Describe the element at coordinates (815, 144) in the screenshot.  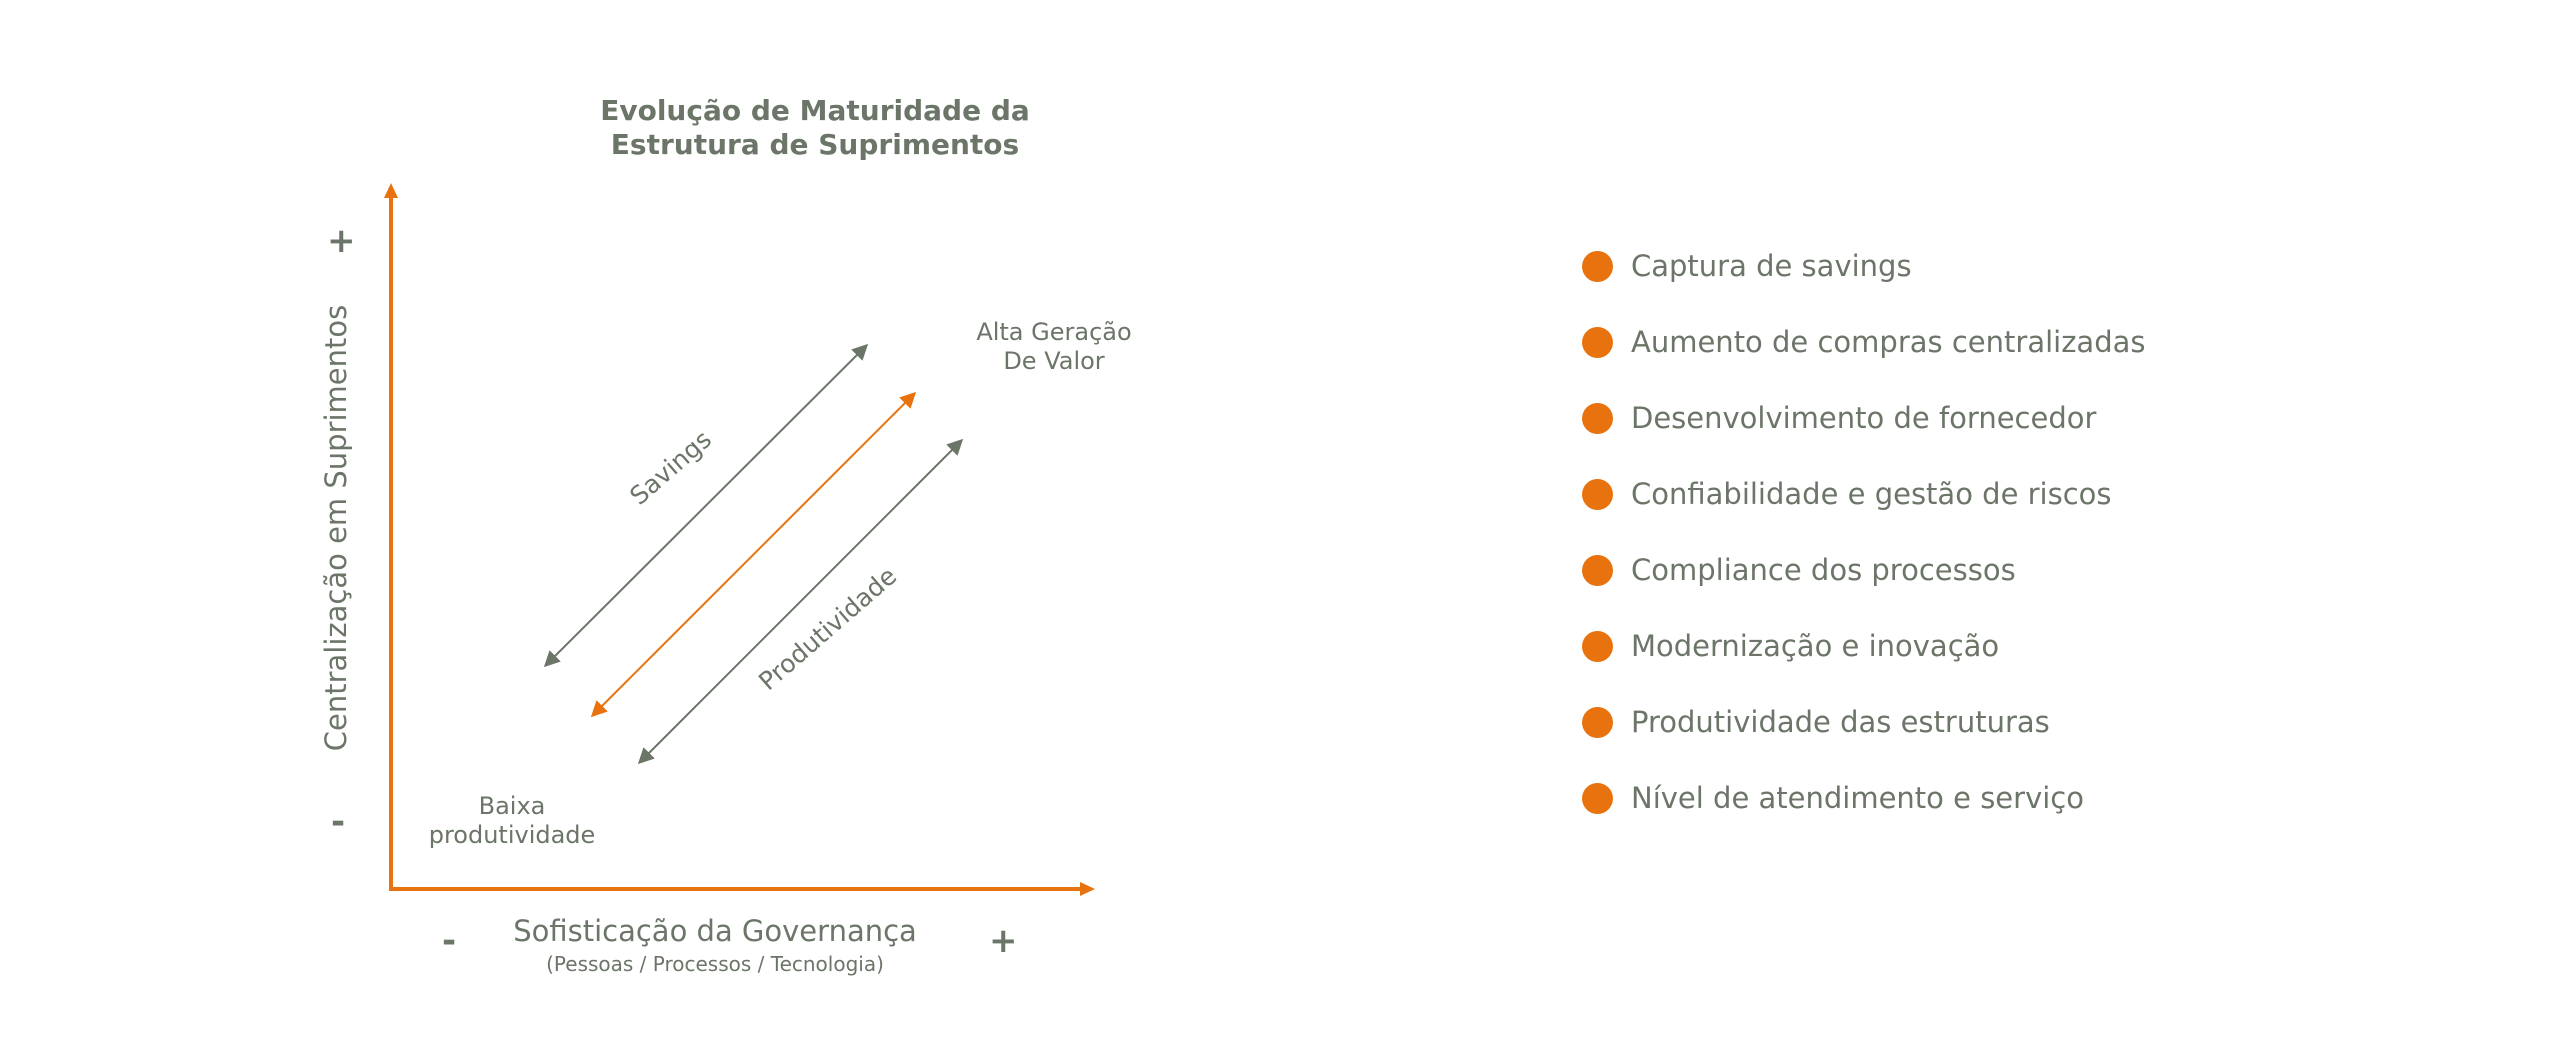
I see `diagram-title-line2: Estrutura de Suprimentos` at that location.